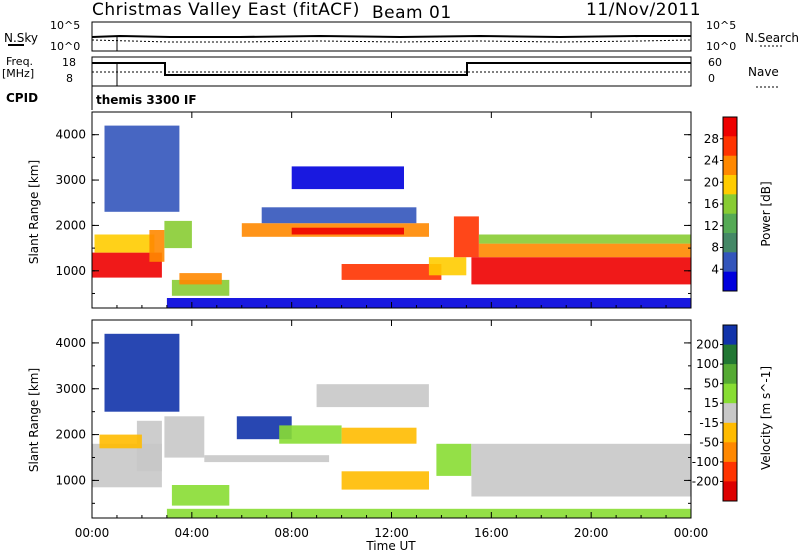 The width and height of the screenshot is (800, 558). Describe the element at coordinates (715, 62) in the screenshot. I see `nave-tick-top: 60` at that location.